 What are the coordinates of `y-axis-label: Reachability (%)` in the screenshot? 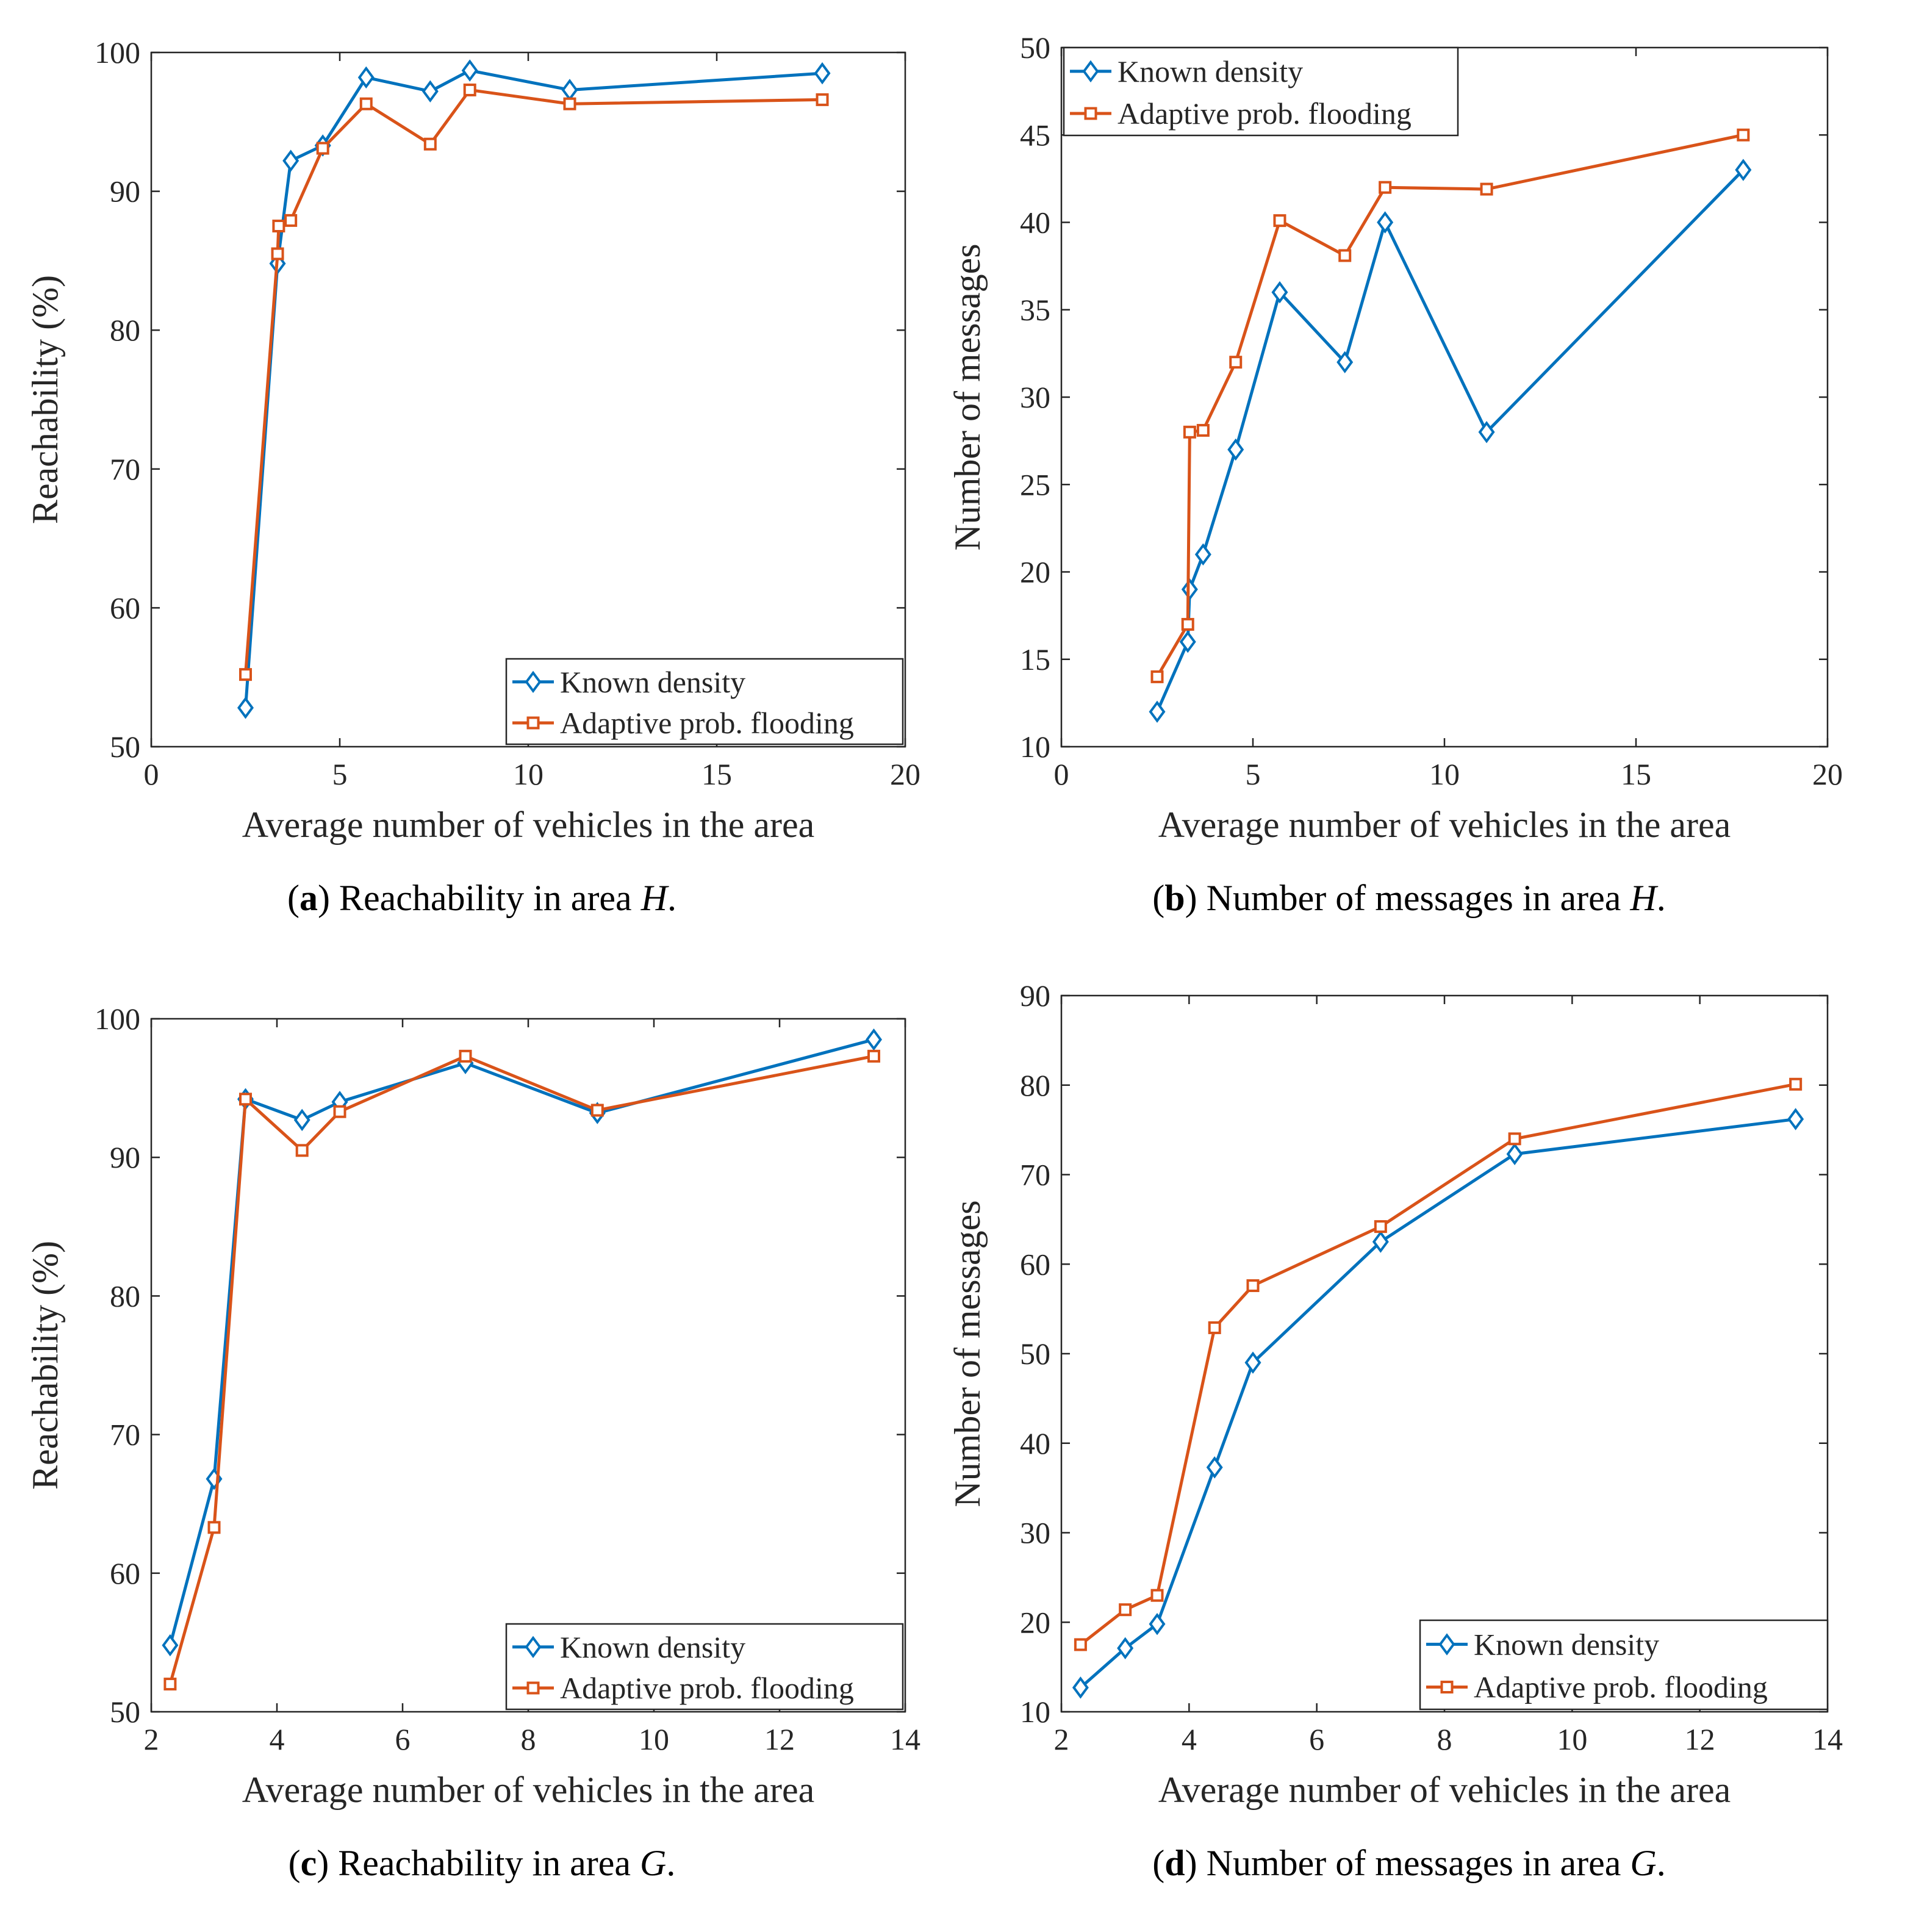 It's located at (45, 1365).